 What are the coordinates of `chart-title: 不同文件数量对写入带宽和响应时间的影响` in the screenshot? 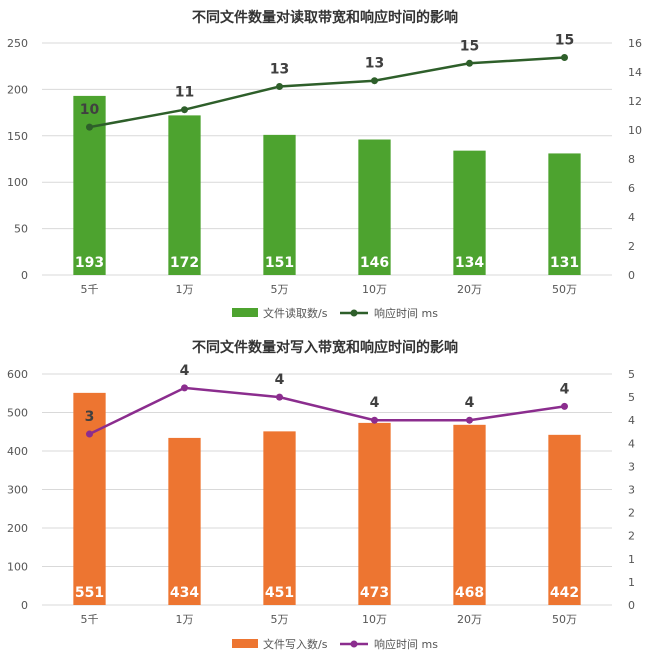 It's located at (325, 347).